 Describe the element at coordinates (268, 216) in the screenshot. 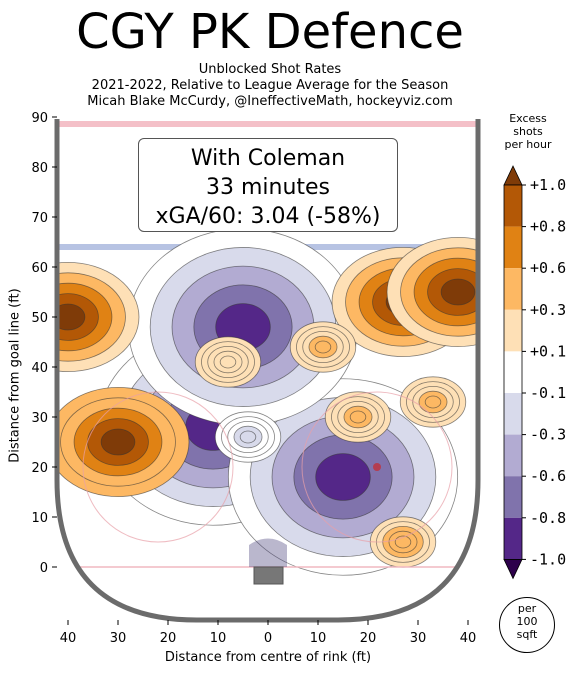

I see `xga-label: xGA/60: 3.04 (-58%)` at that location.